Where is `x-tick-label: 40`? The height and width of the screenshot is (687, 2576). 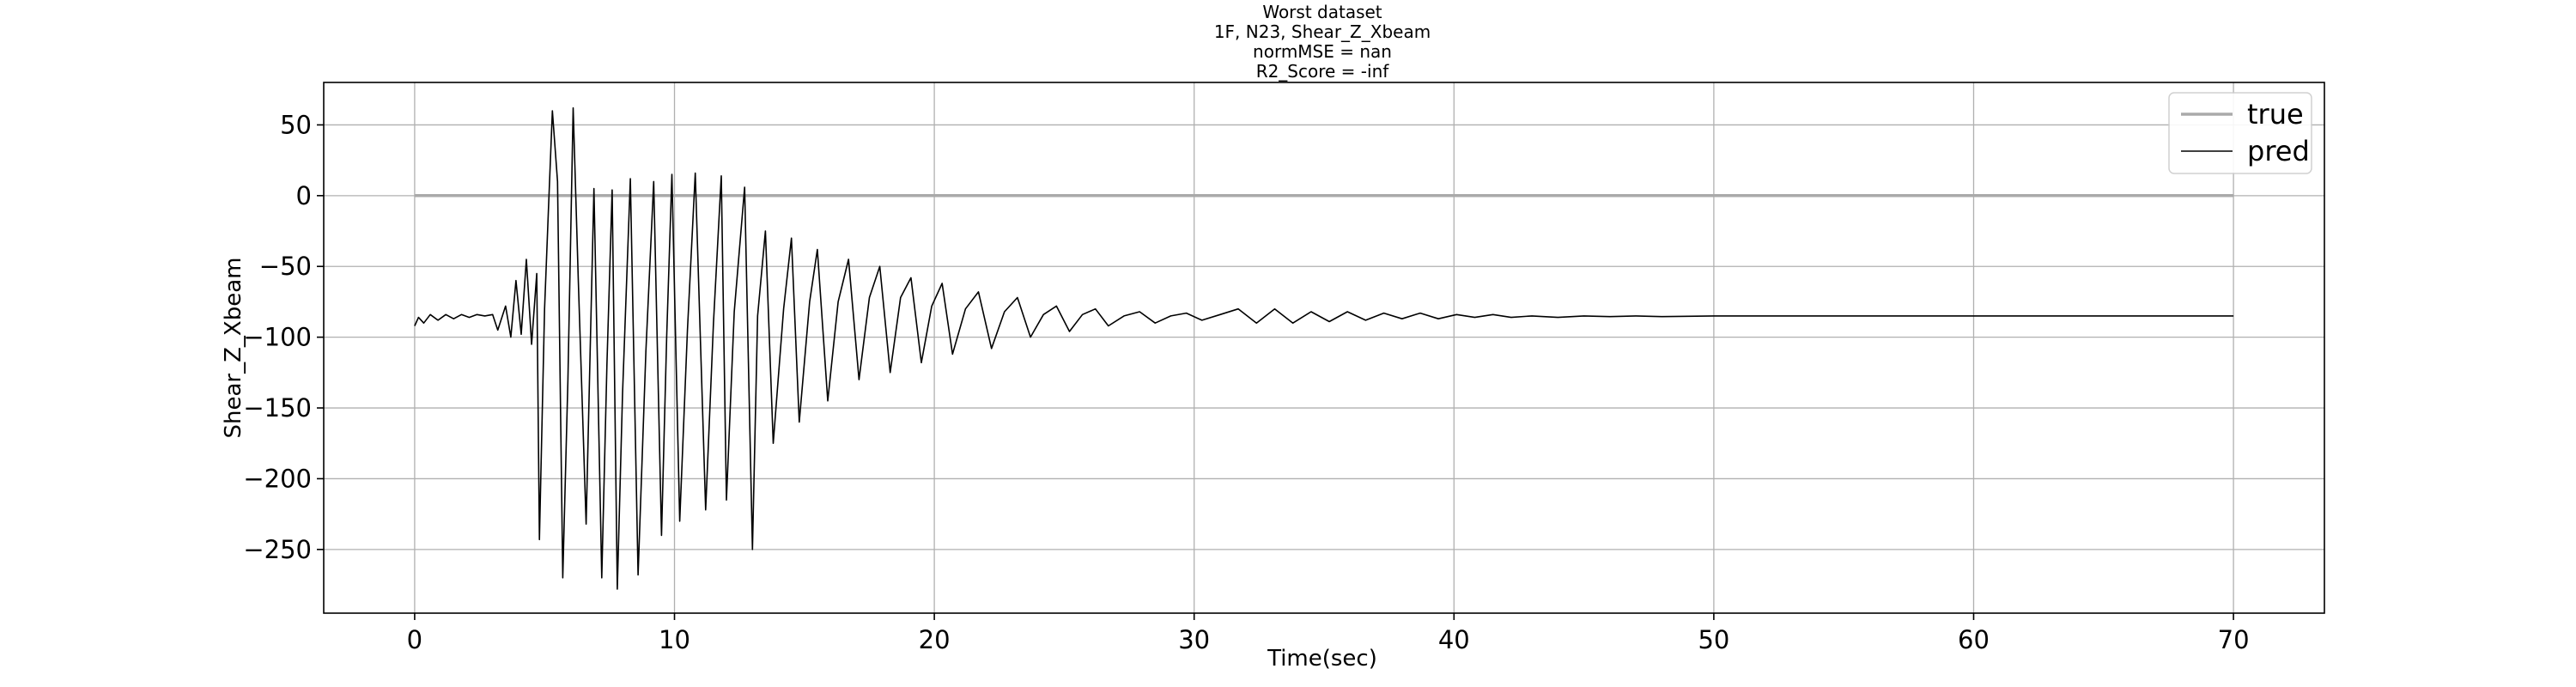 x-tick-label: 40 is located at coordinates (1454, 639).